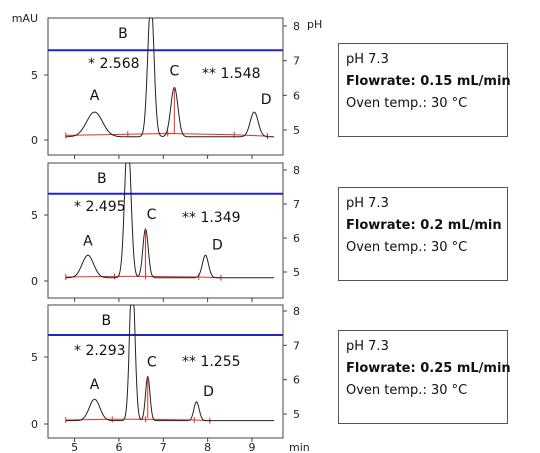 Image resolution: width=540 pixels, height=453 pixels. What do you see at coordinates (428, 368) in the screenshot?
I see `info-box-3-flowrate: Flowrate: 0.25 mL/min` at bounding box center [428, 368].